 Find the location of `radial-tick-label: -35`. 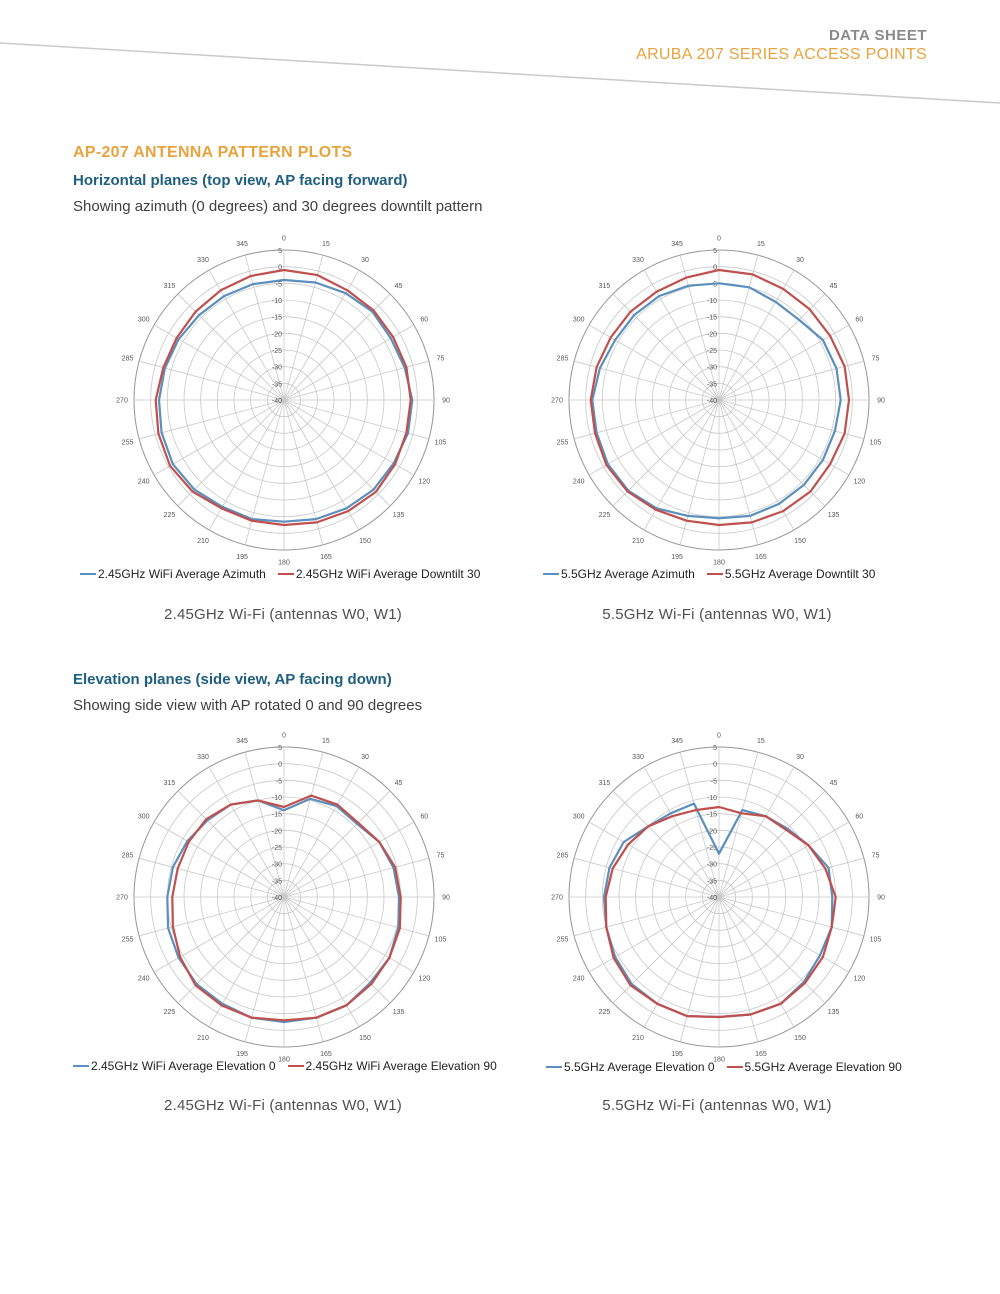

radial-tick-label: -35 is located at coordinates (712, 384).